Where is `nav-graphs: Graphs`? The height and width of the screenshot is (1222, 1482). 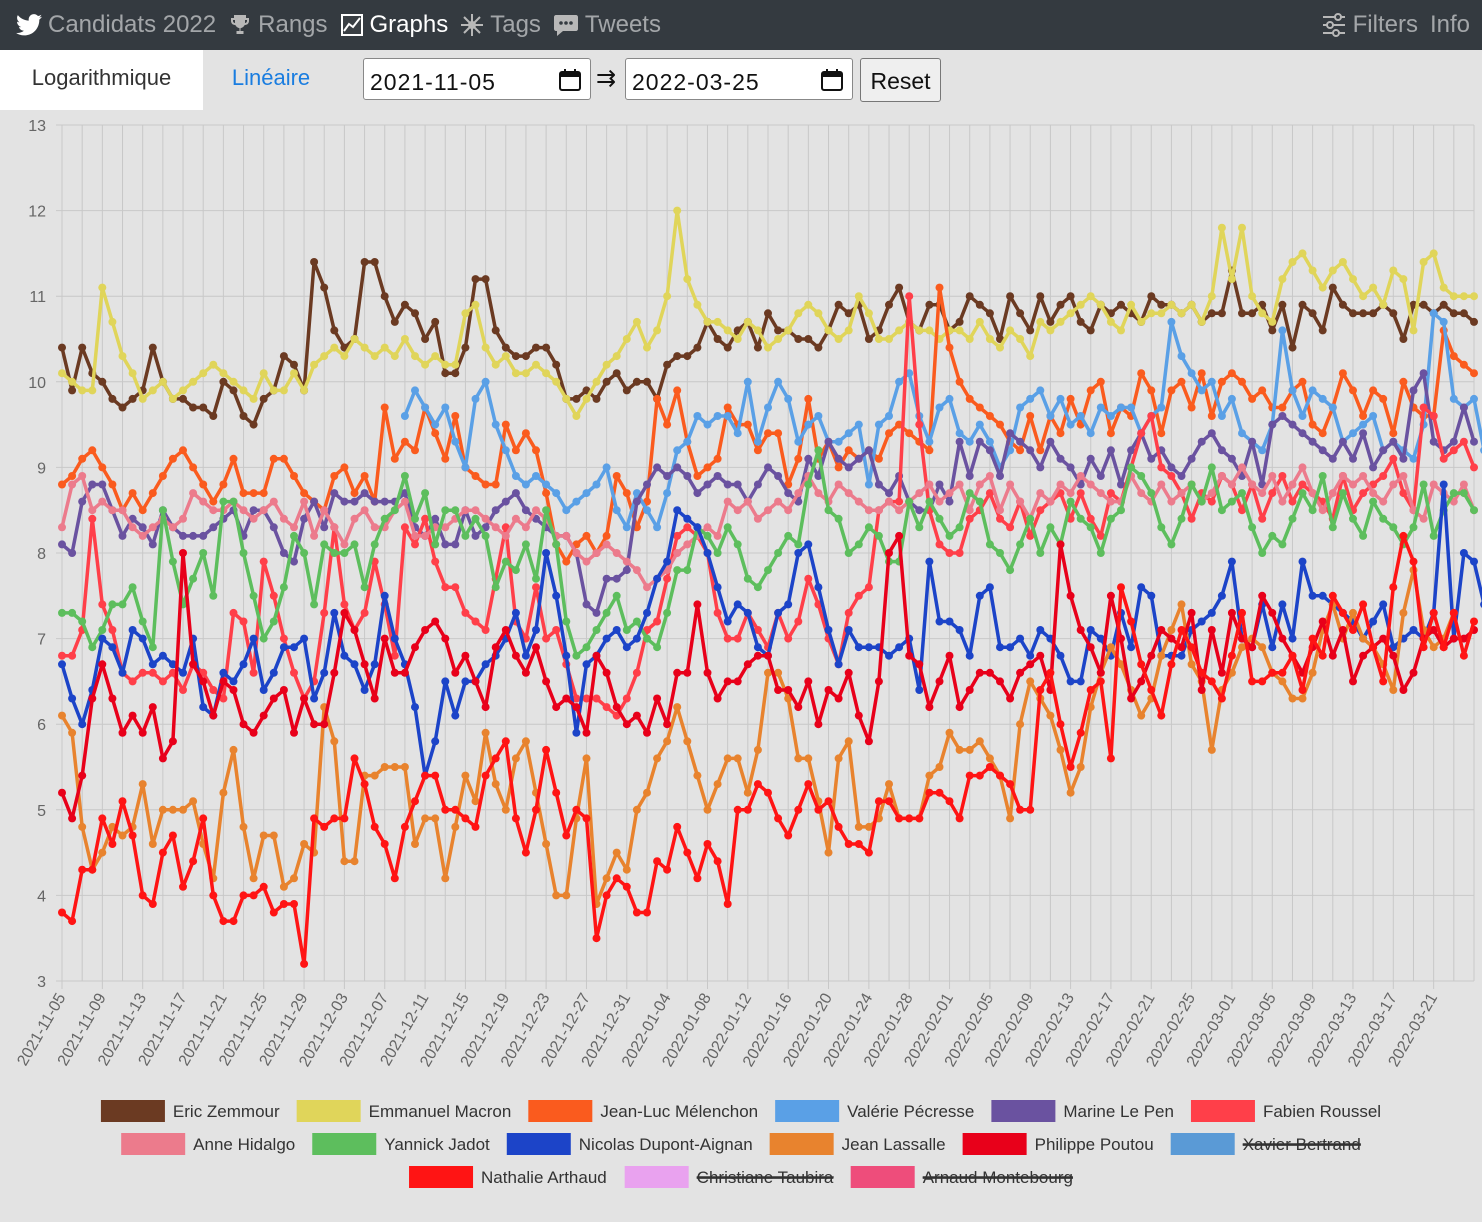
nav-graphs: Graphs is located at coordinates (394, 25).